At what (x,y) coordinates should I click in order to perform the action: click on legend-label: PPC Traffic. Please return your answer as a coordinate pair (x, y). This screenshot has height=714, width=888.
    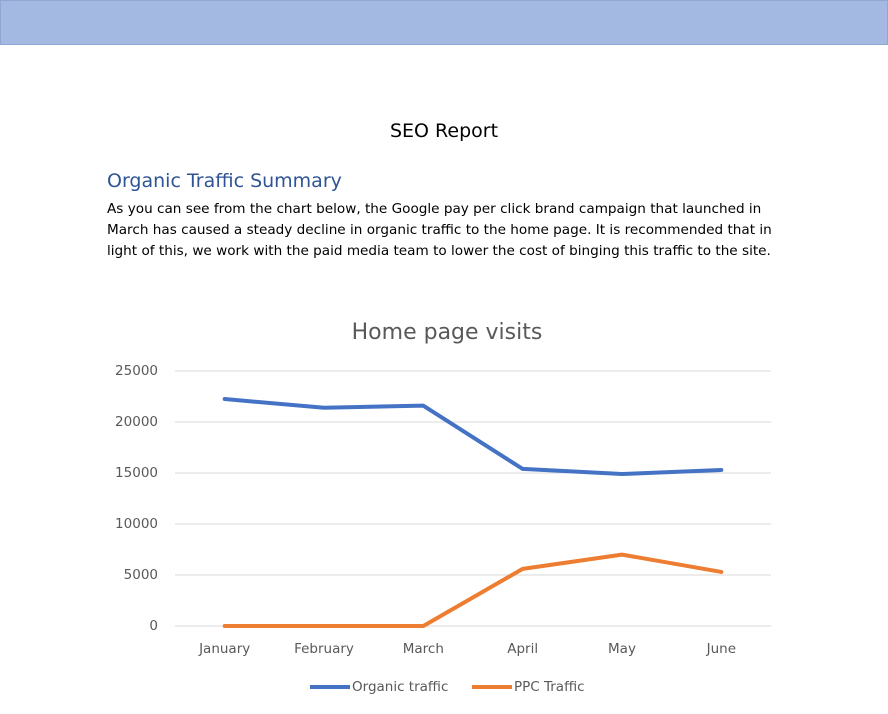
    Looking at the image, I should click on (549, 687).